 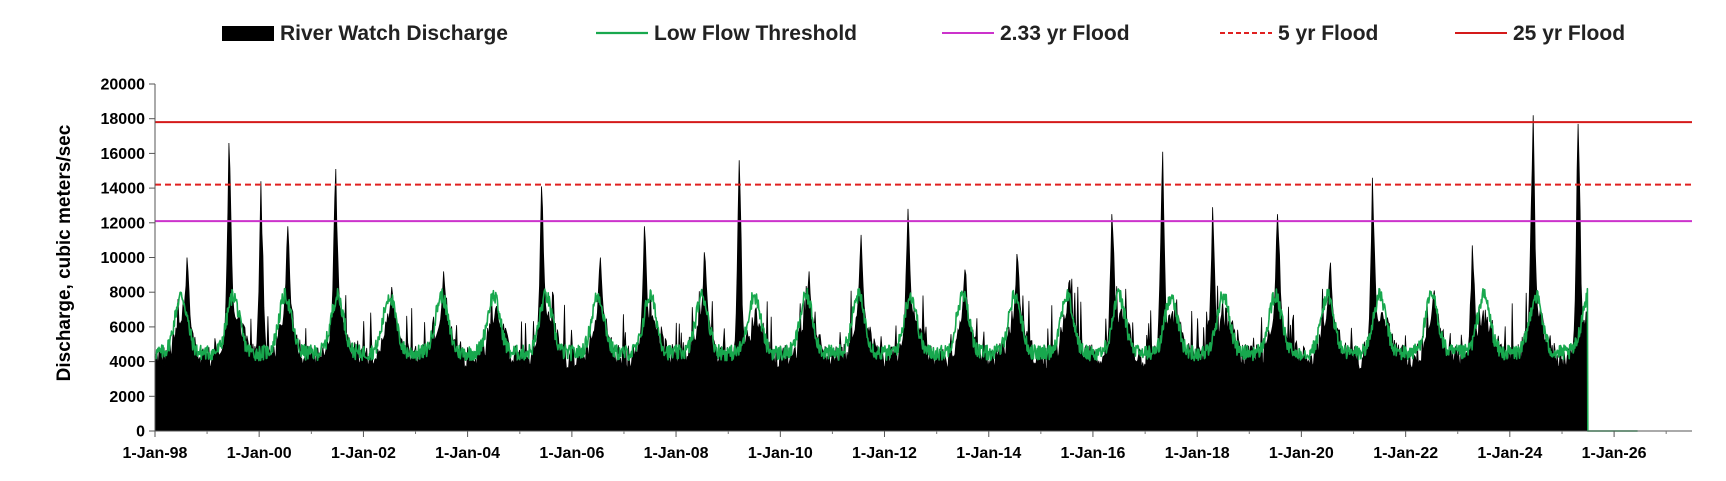 What do you see at coordinates (259, 453) in the screenshot?
I see `x-tick-label: 1-Jan-00` at bounding box center [259, 453].